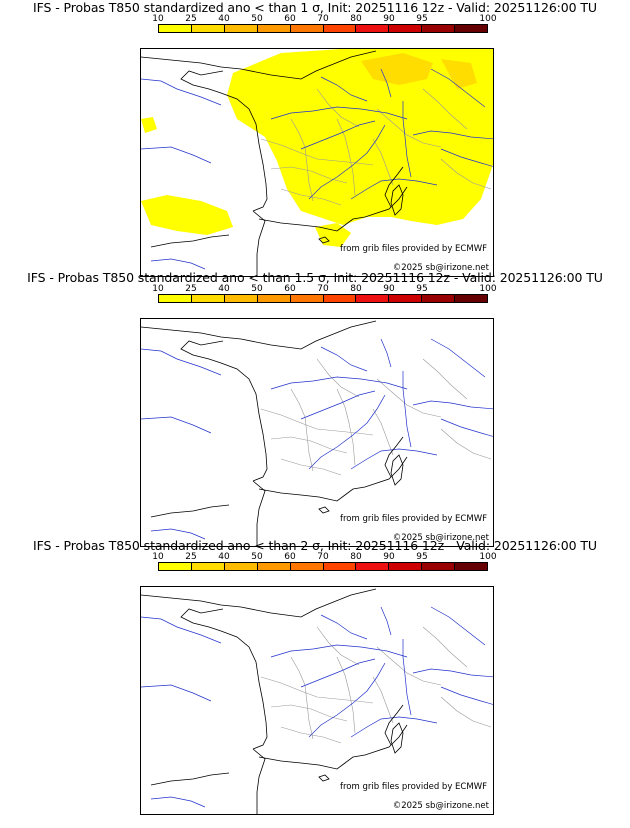 This screenshot has width=630, height=828. I want to click on colorbar-tick-label: 50, so click(257, 19).